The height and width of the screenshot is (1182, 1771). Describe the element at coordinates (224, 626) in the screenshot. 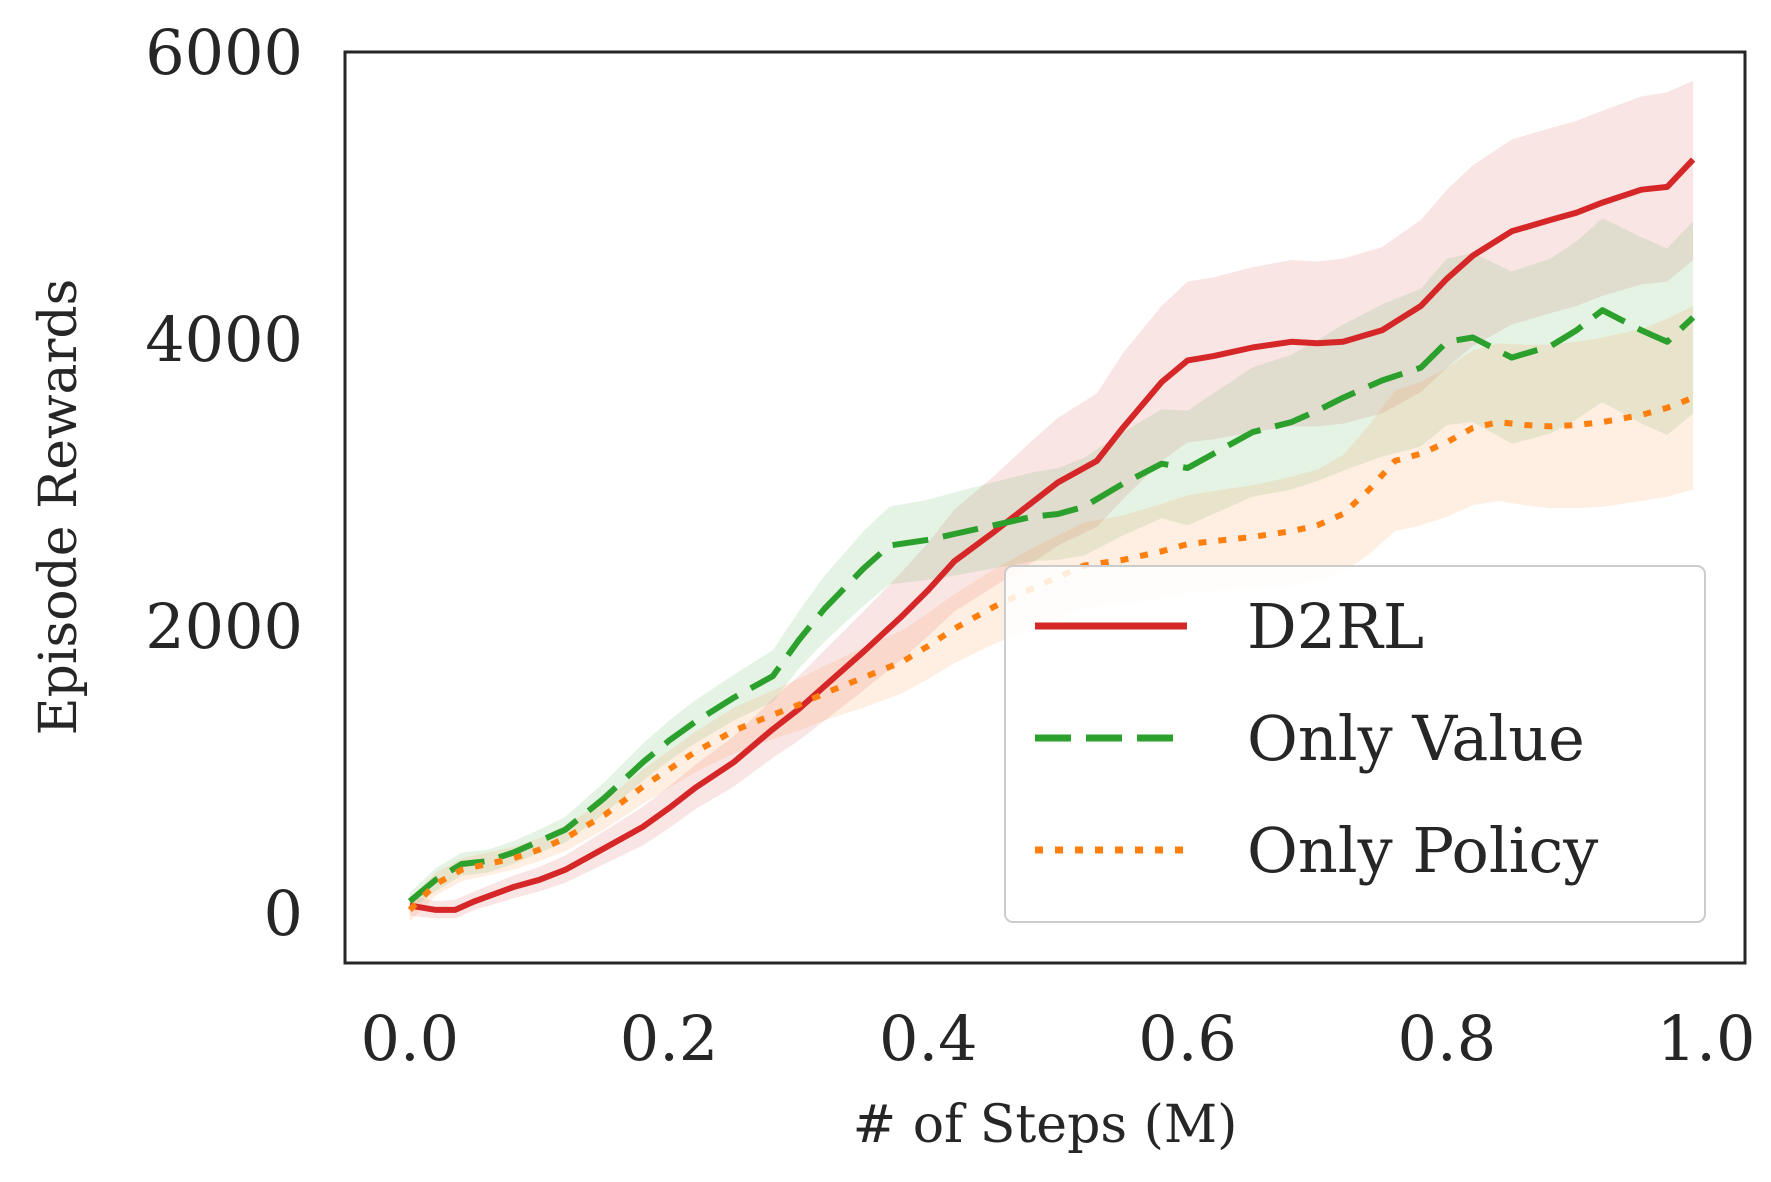

I see `y-tick-label: 2000` at that location.